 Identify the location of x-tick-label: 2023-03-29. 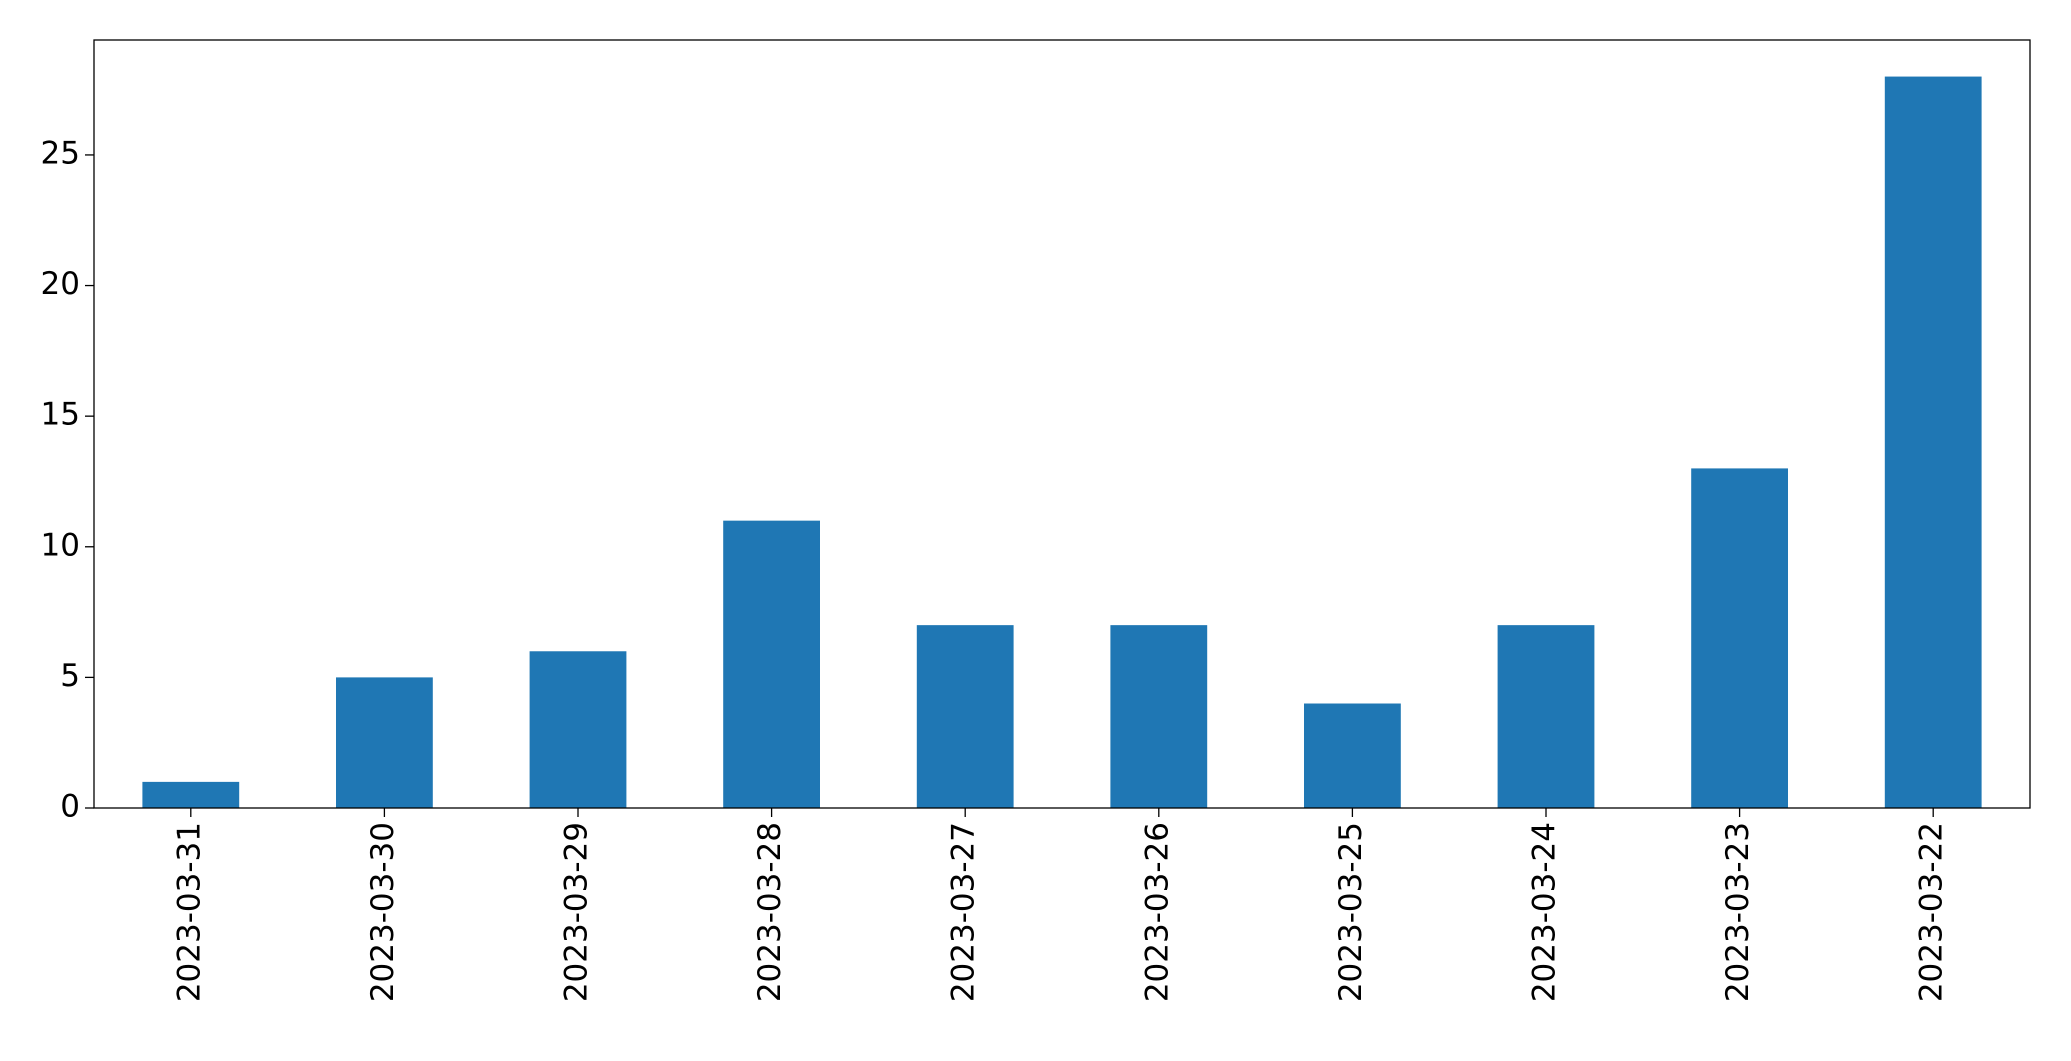
(577, 912).